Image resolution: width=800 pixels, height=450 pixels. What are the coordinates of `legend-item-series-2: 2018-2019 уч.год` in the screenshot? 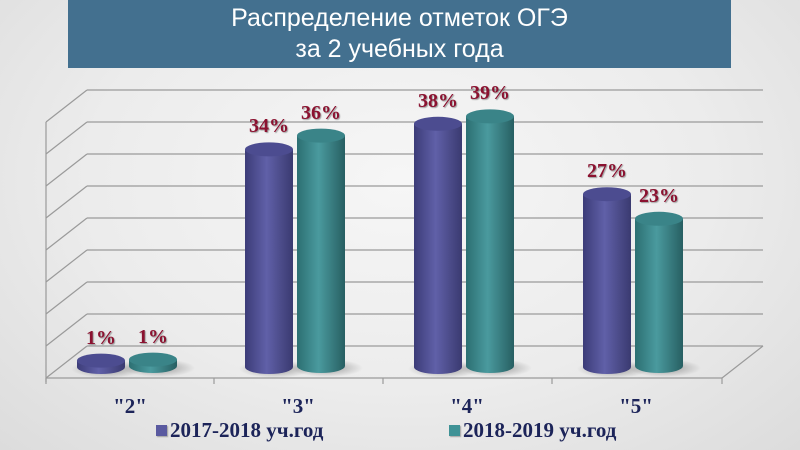 It's located at (532, 430).